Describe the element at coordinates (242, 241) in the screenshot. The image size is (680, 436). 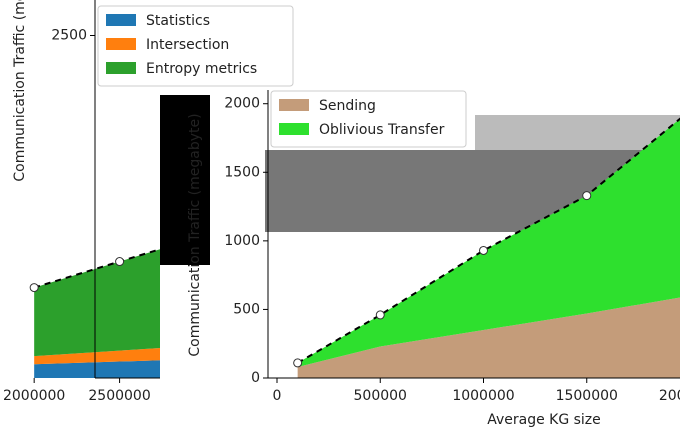
I see `y-tick-label: 1000` at that location.